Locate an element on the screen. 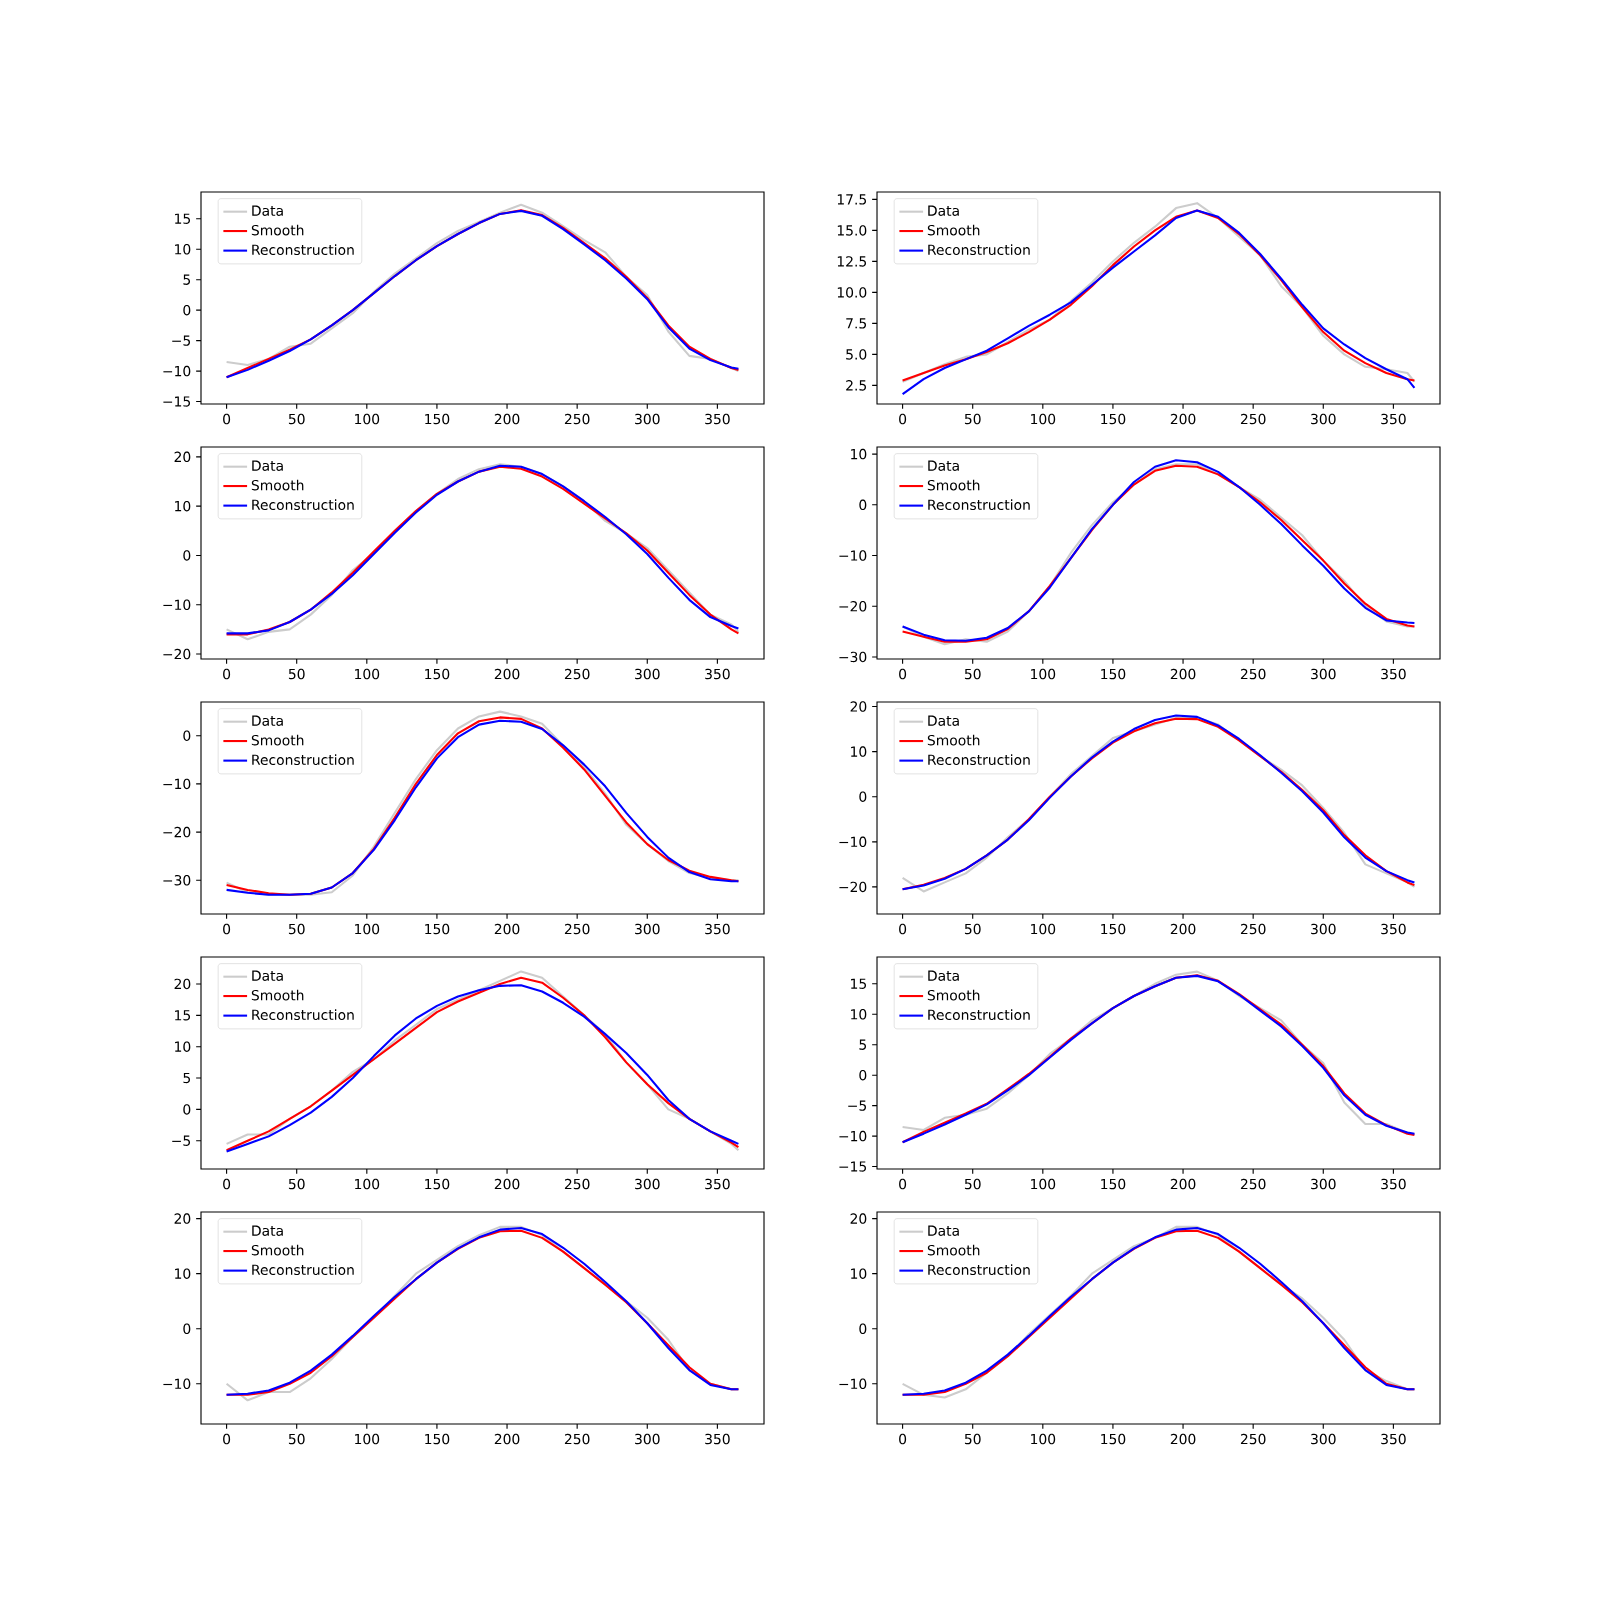 This screenshot has height=1600, width=1600. y-tick-label: 7.5 is located at coordinates (856, 323).